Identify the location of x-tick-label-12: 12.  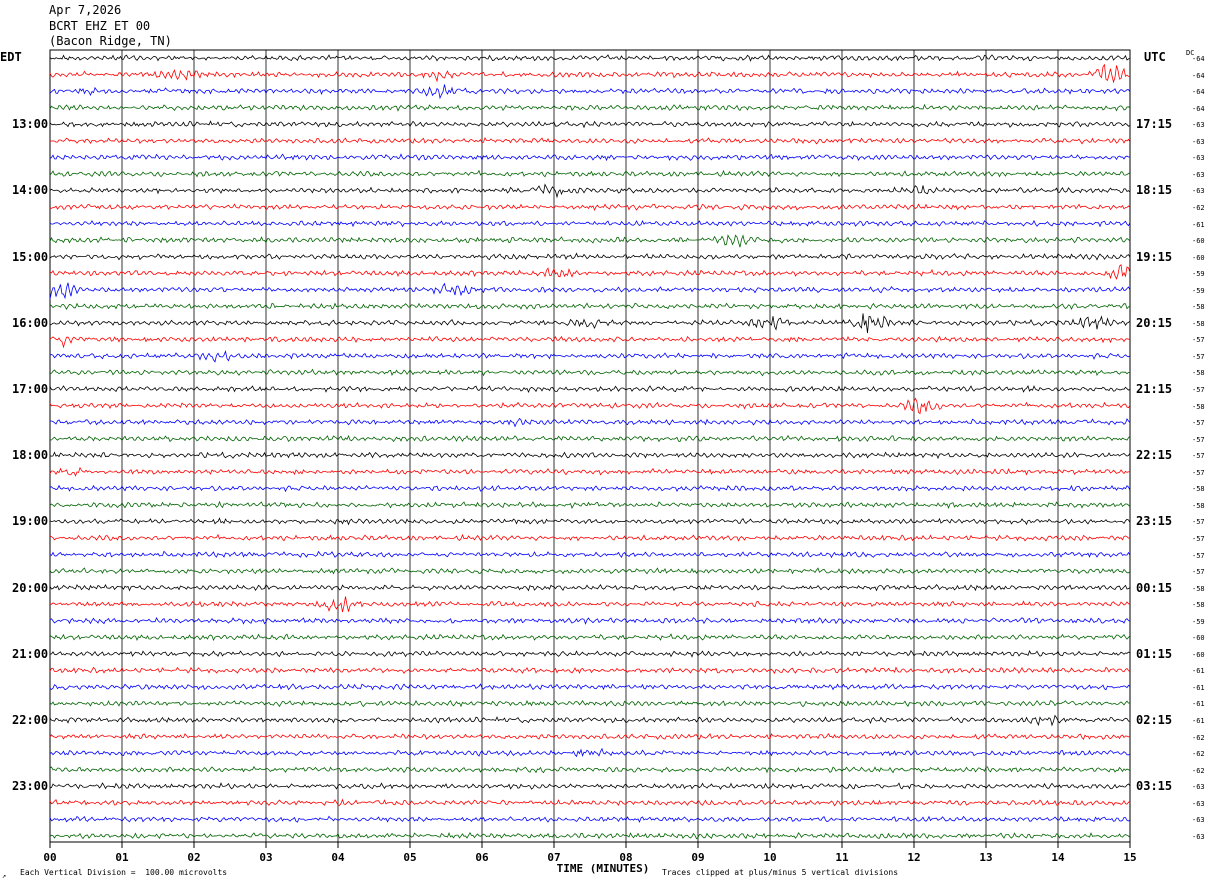
(913, 857).